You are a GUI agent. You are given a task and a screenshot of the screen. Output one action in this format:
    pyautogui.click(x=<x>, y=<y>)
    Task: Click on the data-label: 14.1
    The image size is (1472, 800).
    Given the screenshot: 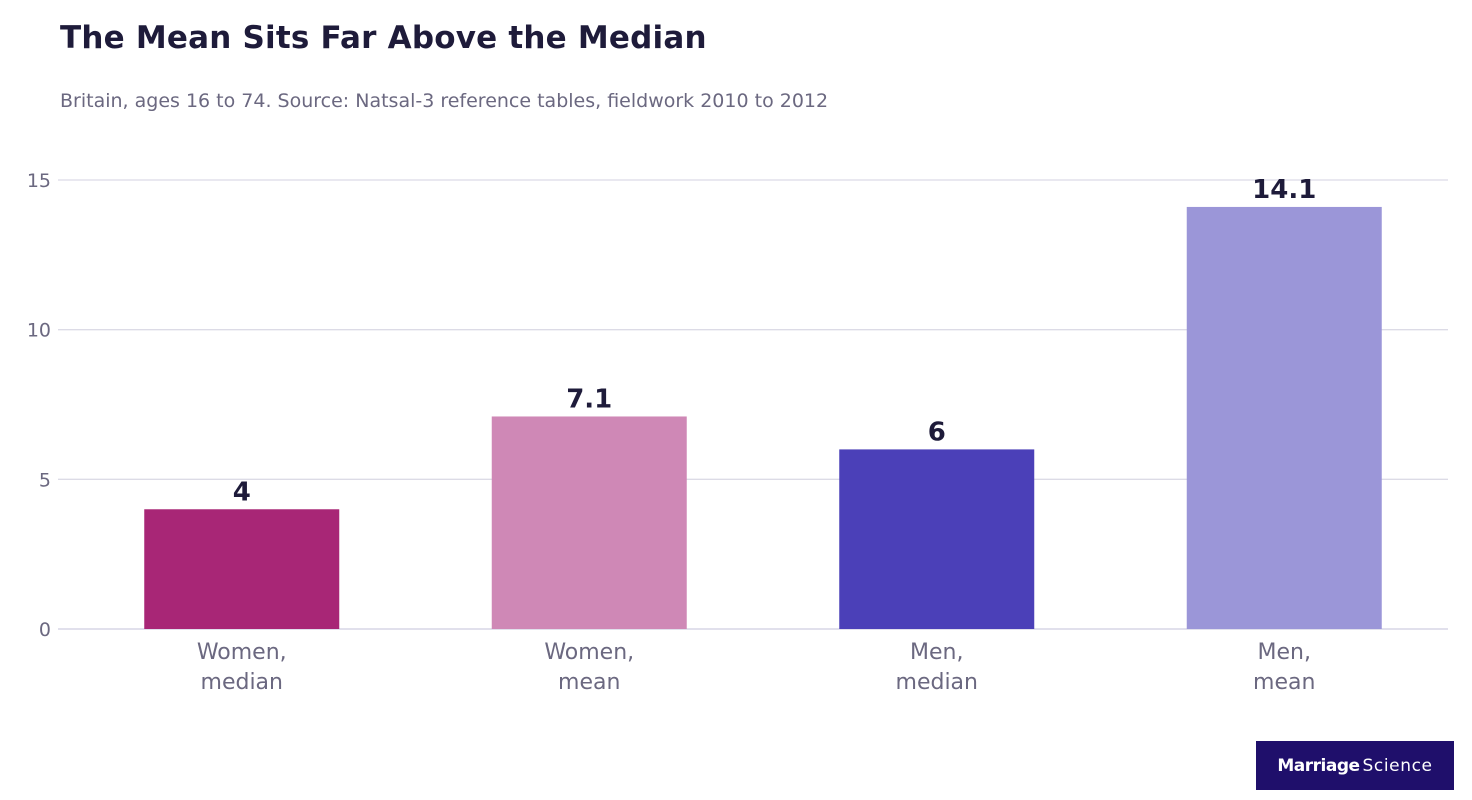 What is the action you would take?
    pyautogui.click(x=1284, y=190)
    